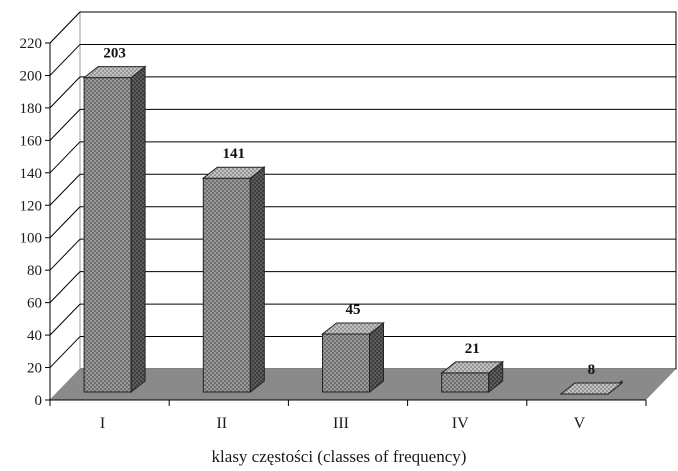 The image size is (678, 471). I want to click on y-tick-label: 80, so click(34, 271).